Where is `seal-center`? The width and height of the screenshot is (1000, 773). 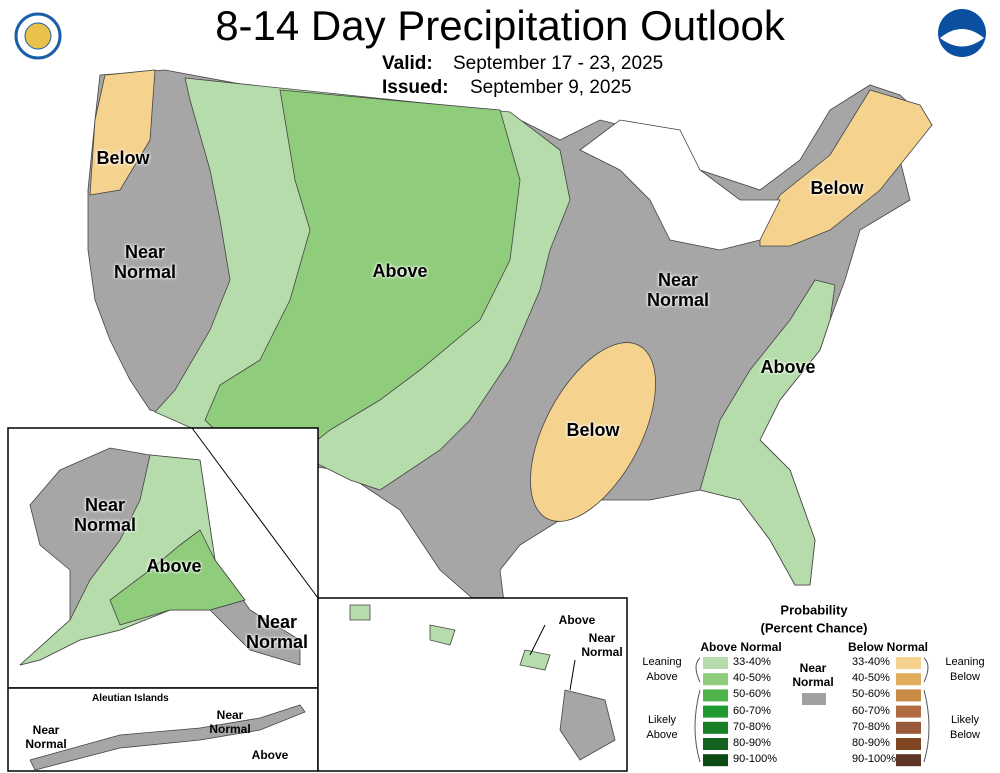
seal-center is located at coordinates (38, 36).